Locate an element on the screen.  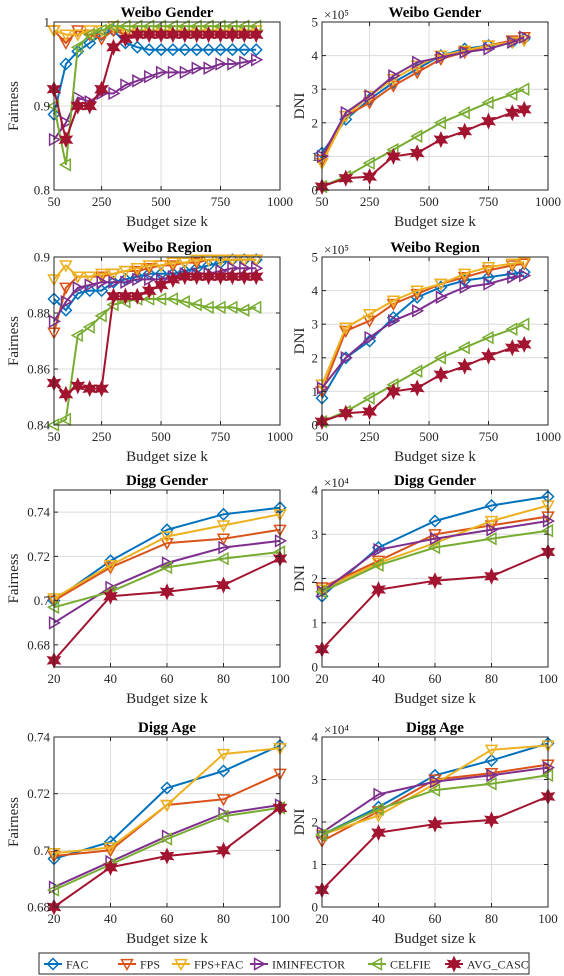
x-tick-label: 100 is located at coordinates (548, 918).